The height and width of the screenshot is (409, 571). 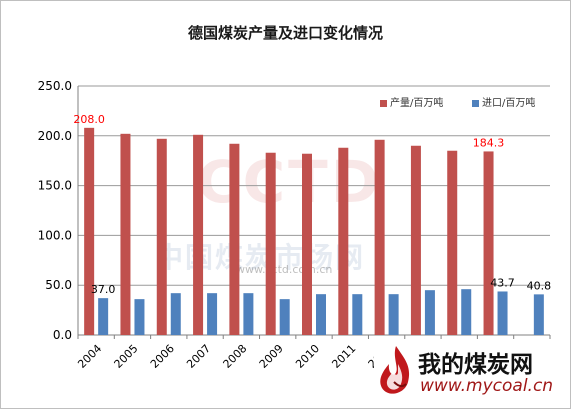 What do you see at coordinates (383, 103) in the screenshot?
I see `legend-swatch-production` at bounding box center [383, 103].